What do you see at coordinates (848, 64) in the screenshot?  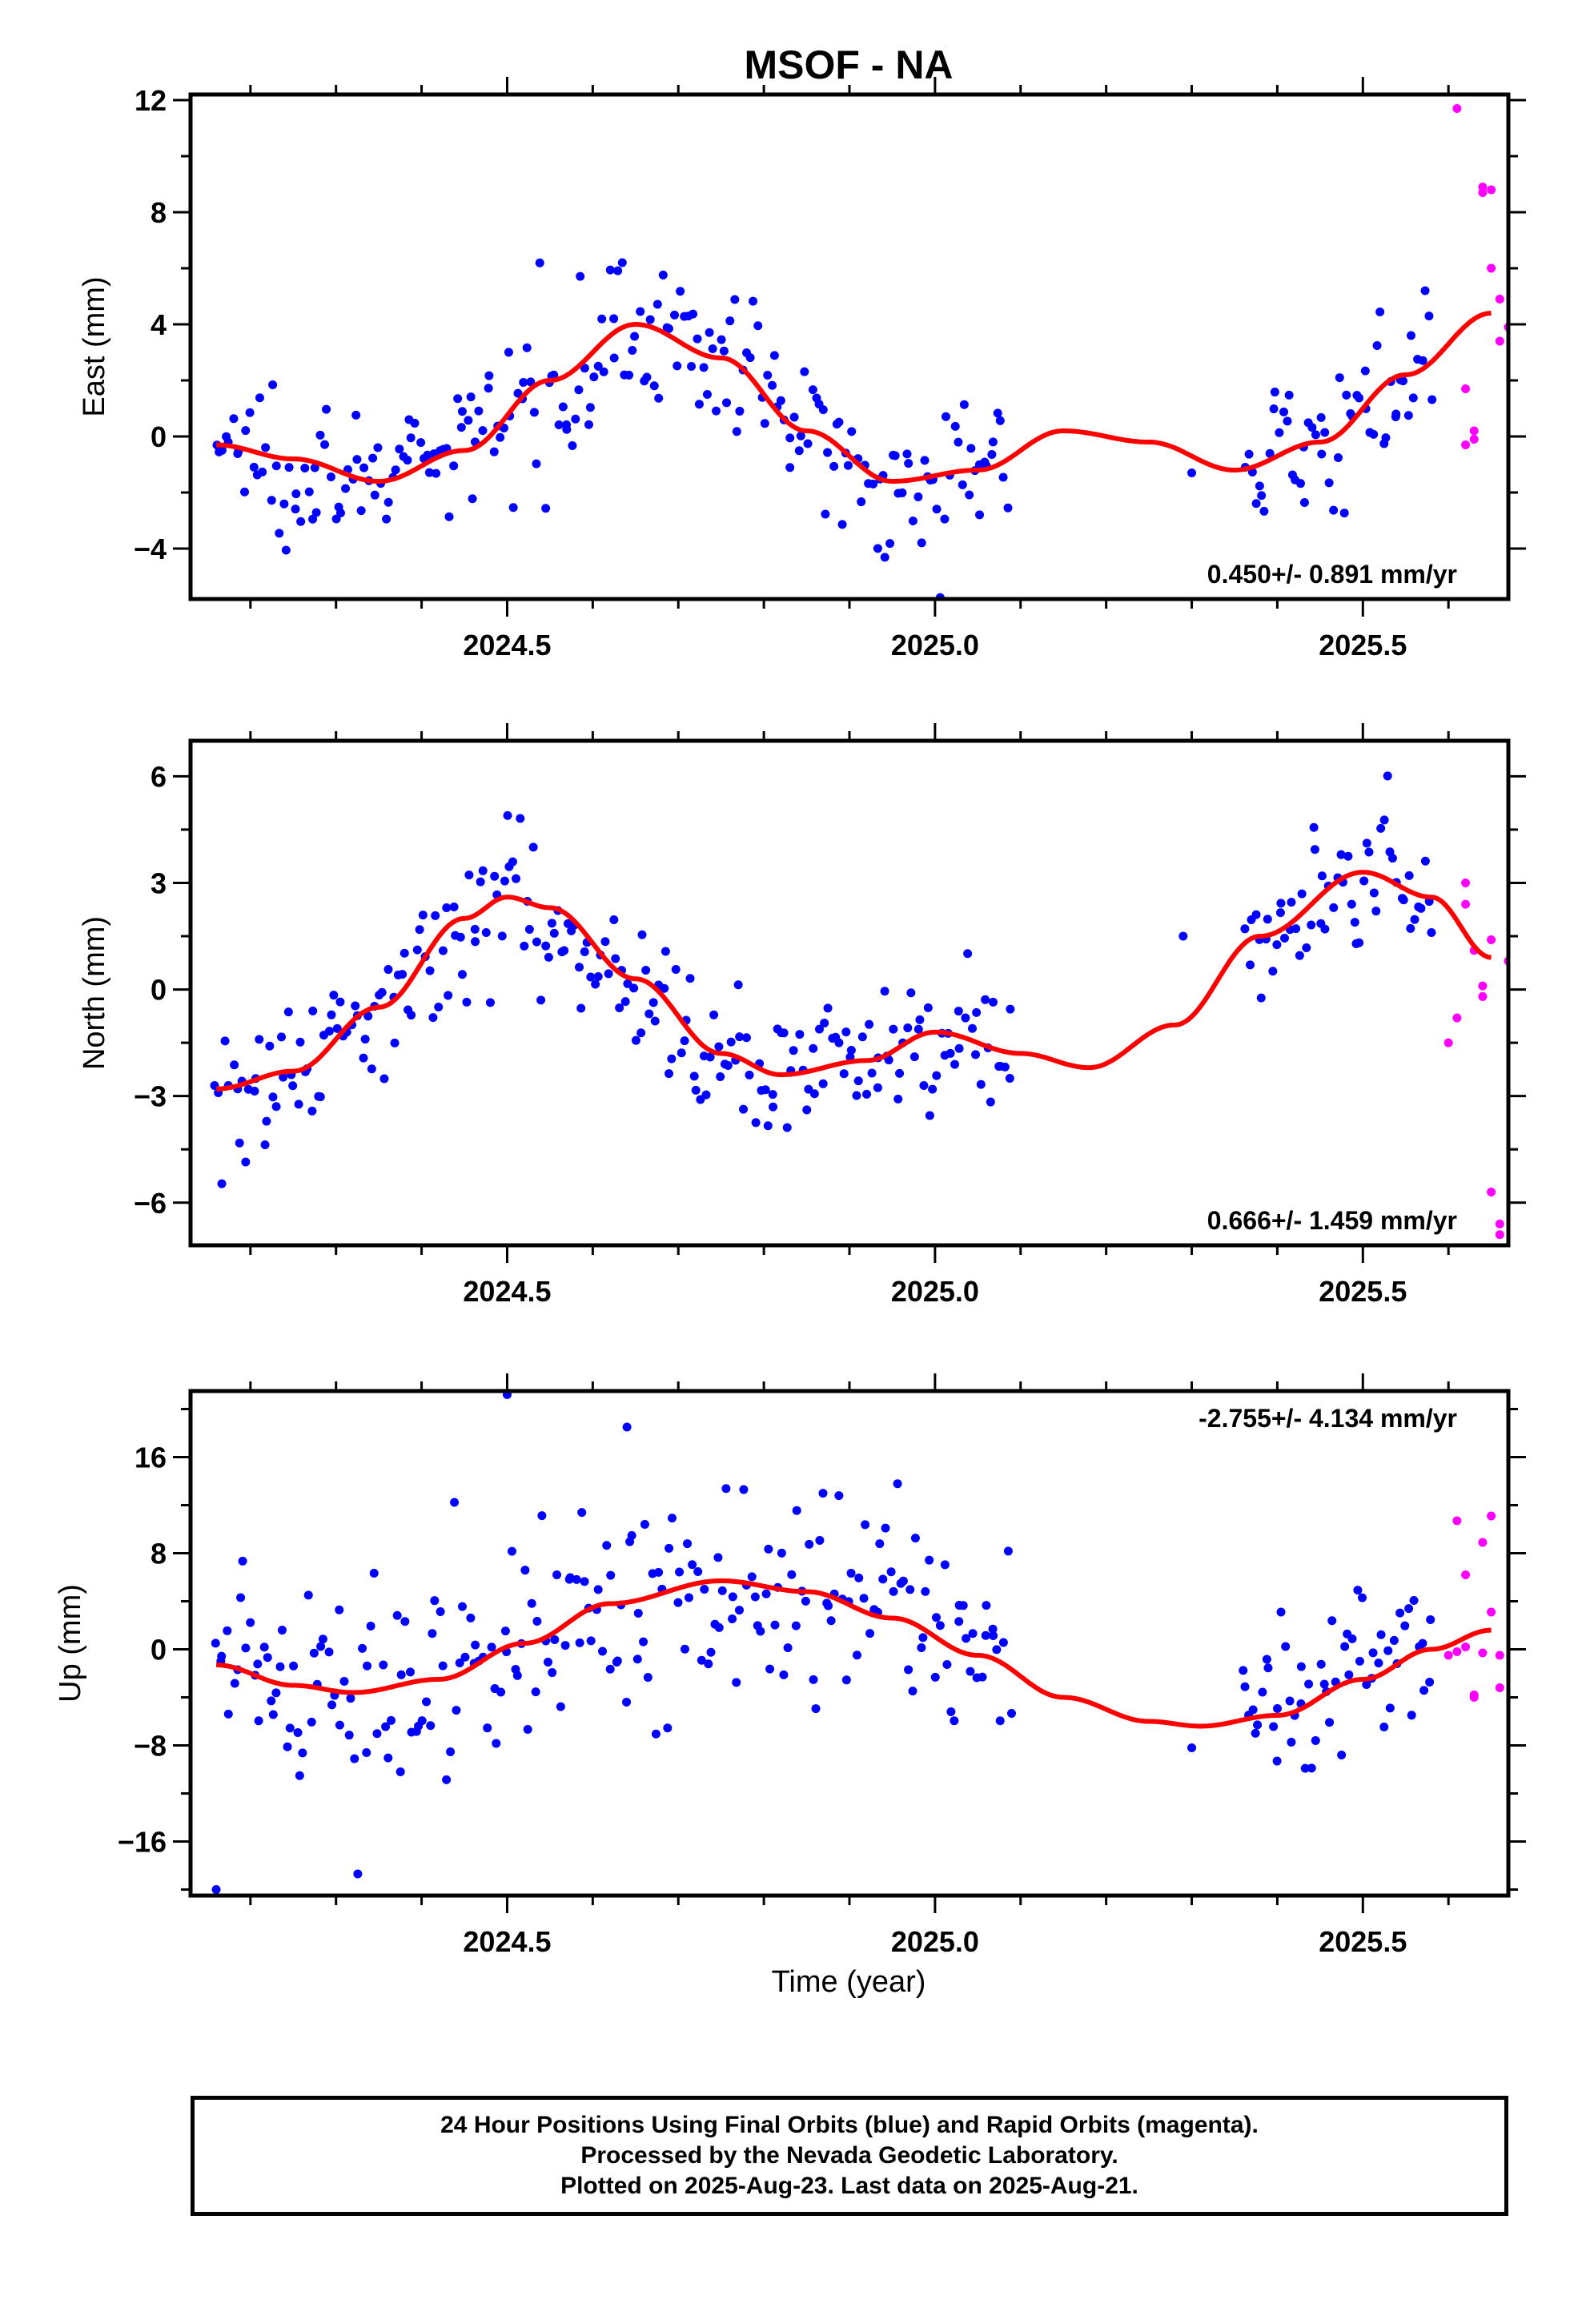 I see `page-title: MSOF - NA` at bounding box center [848, 64].